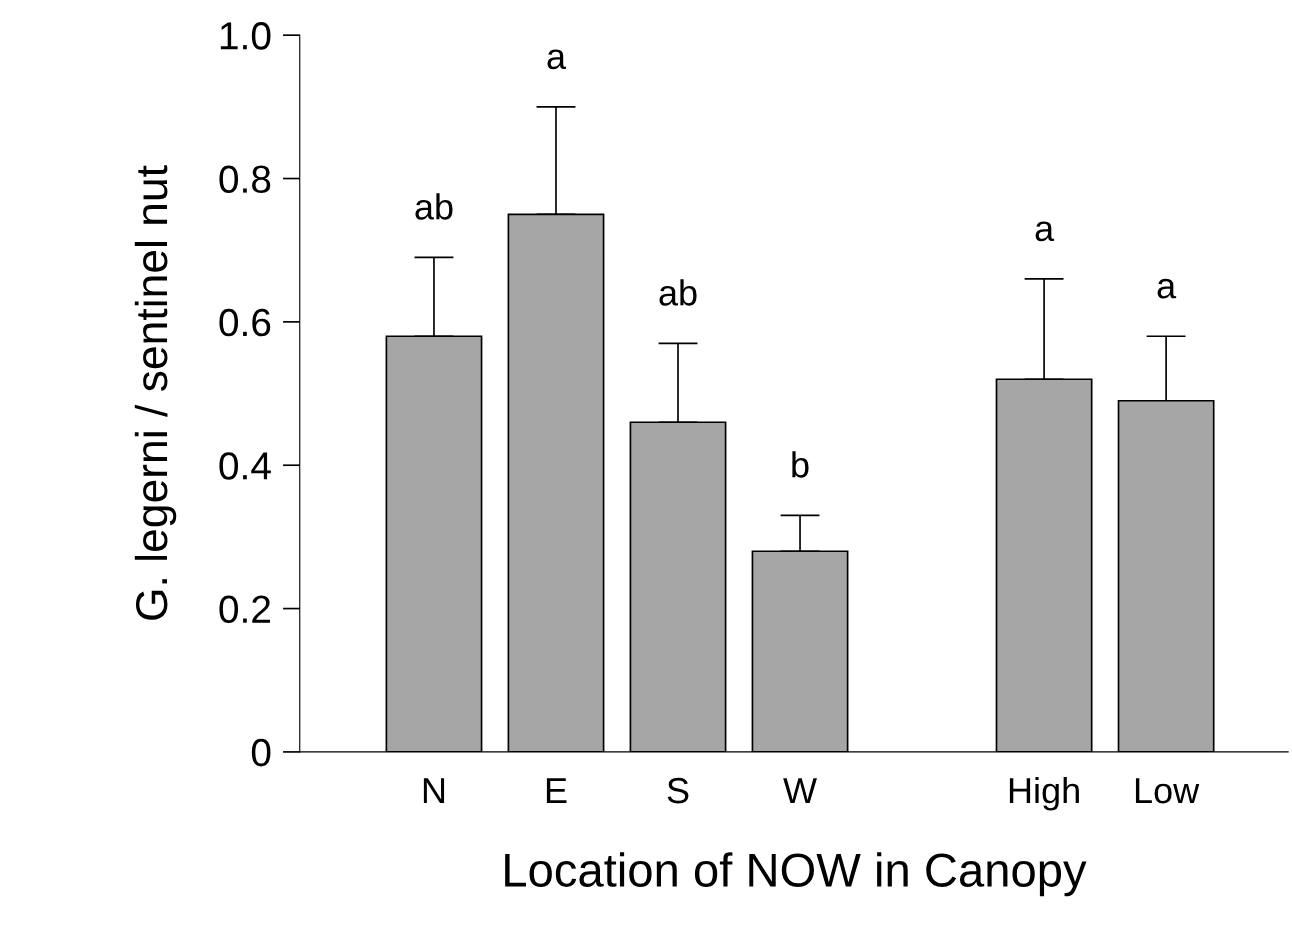  I want to click on x-tick-label: E, so click(556, 791).